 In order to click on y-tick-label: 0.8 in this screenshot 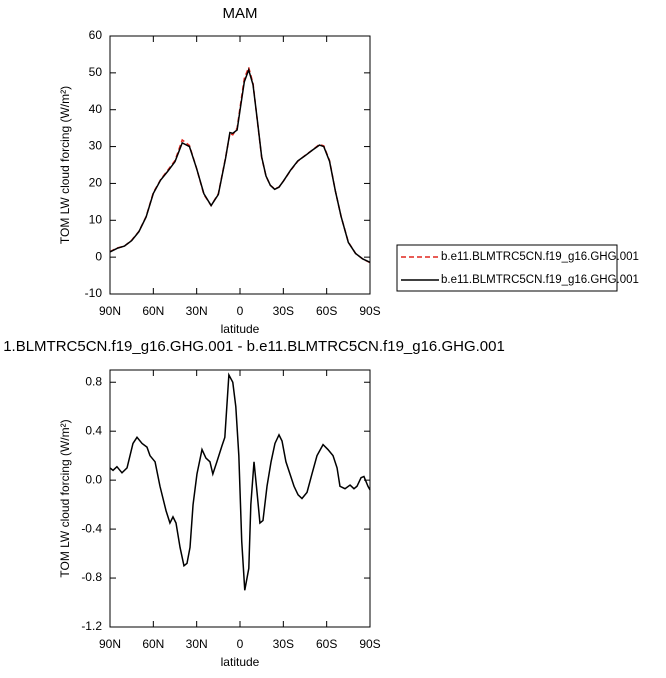, I will do `click(93, 381)`.